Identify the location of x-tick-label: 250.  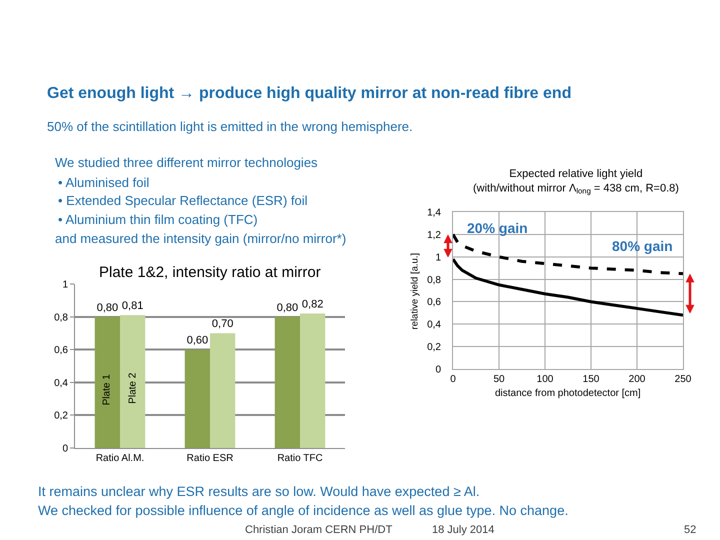
(683, 379).